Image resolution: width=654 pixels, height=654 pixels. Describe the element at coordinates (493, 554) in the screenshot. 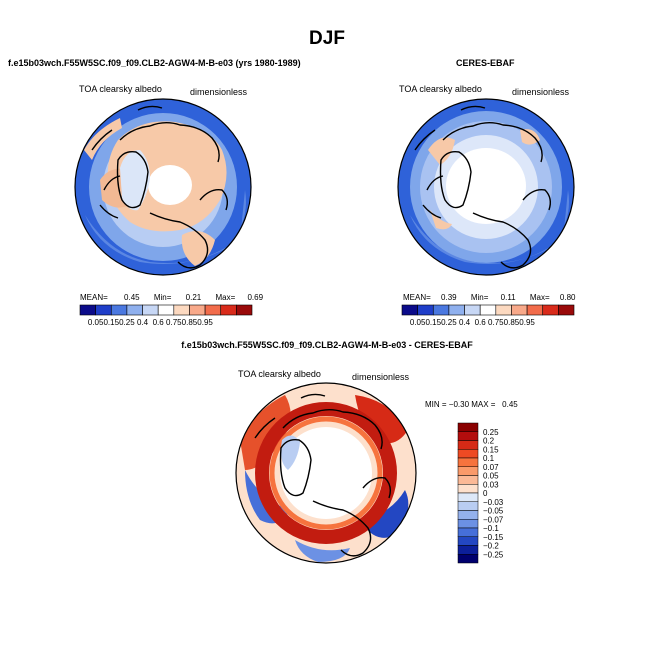

I see `diff-colorbar-tick-label: −0.25` at that location.